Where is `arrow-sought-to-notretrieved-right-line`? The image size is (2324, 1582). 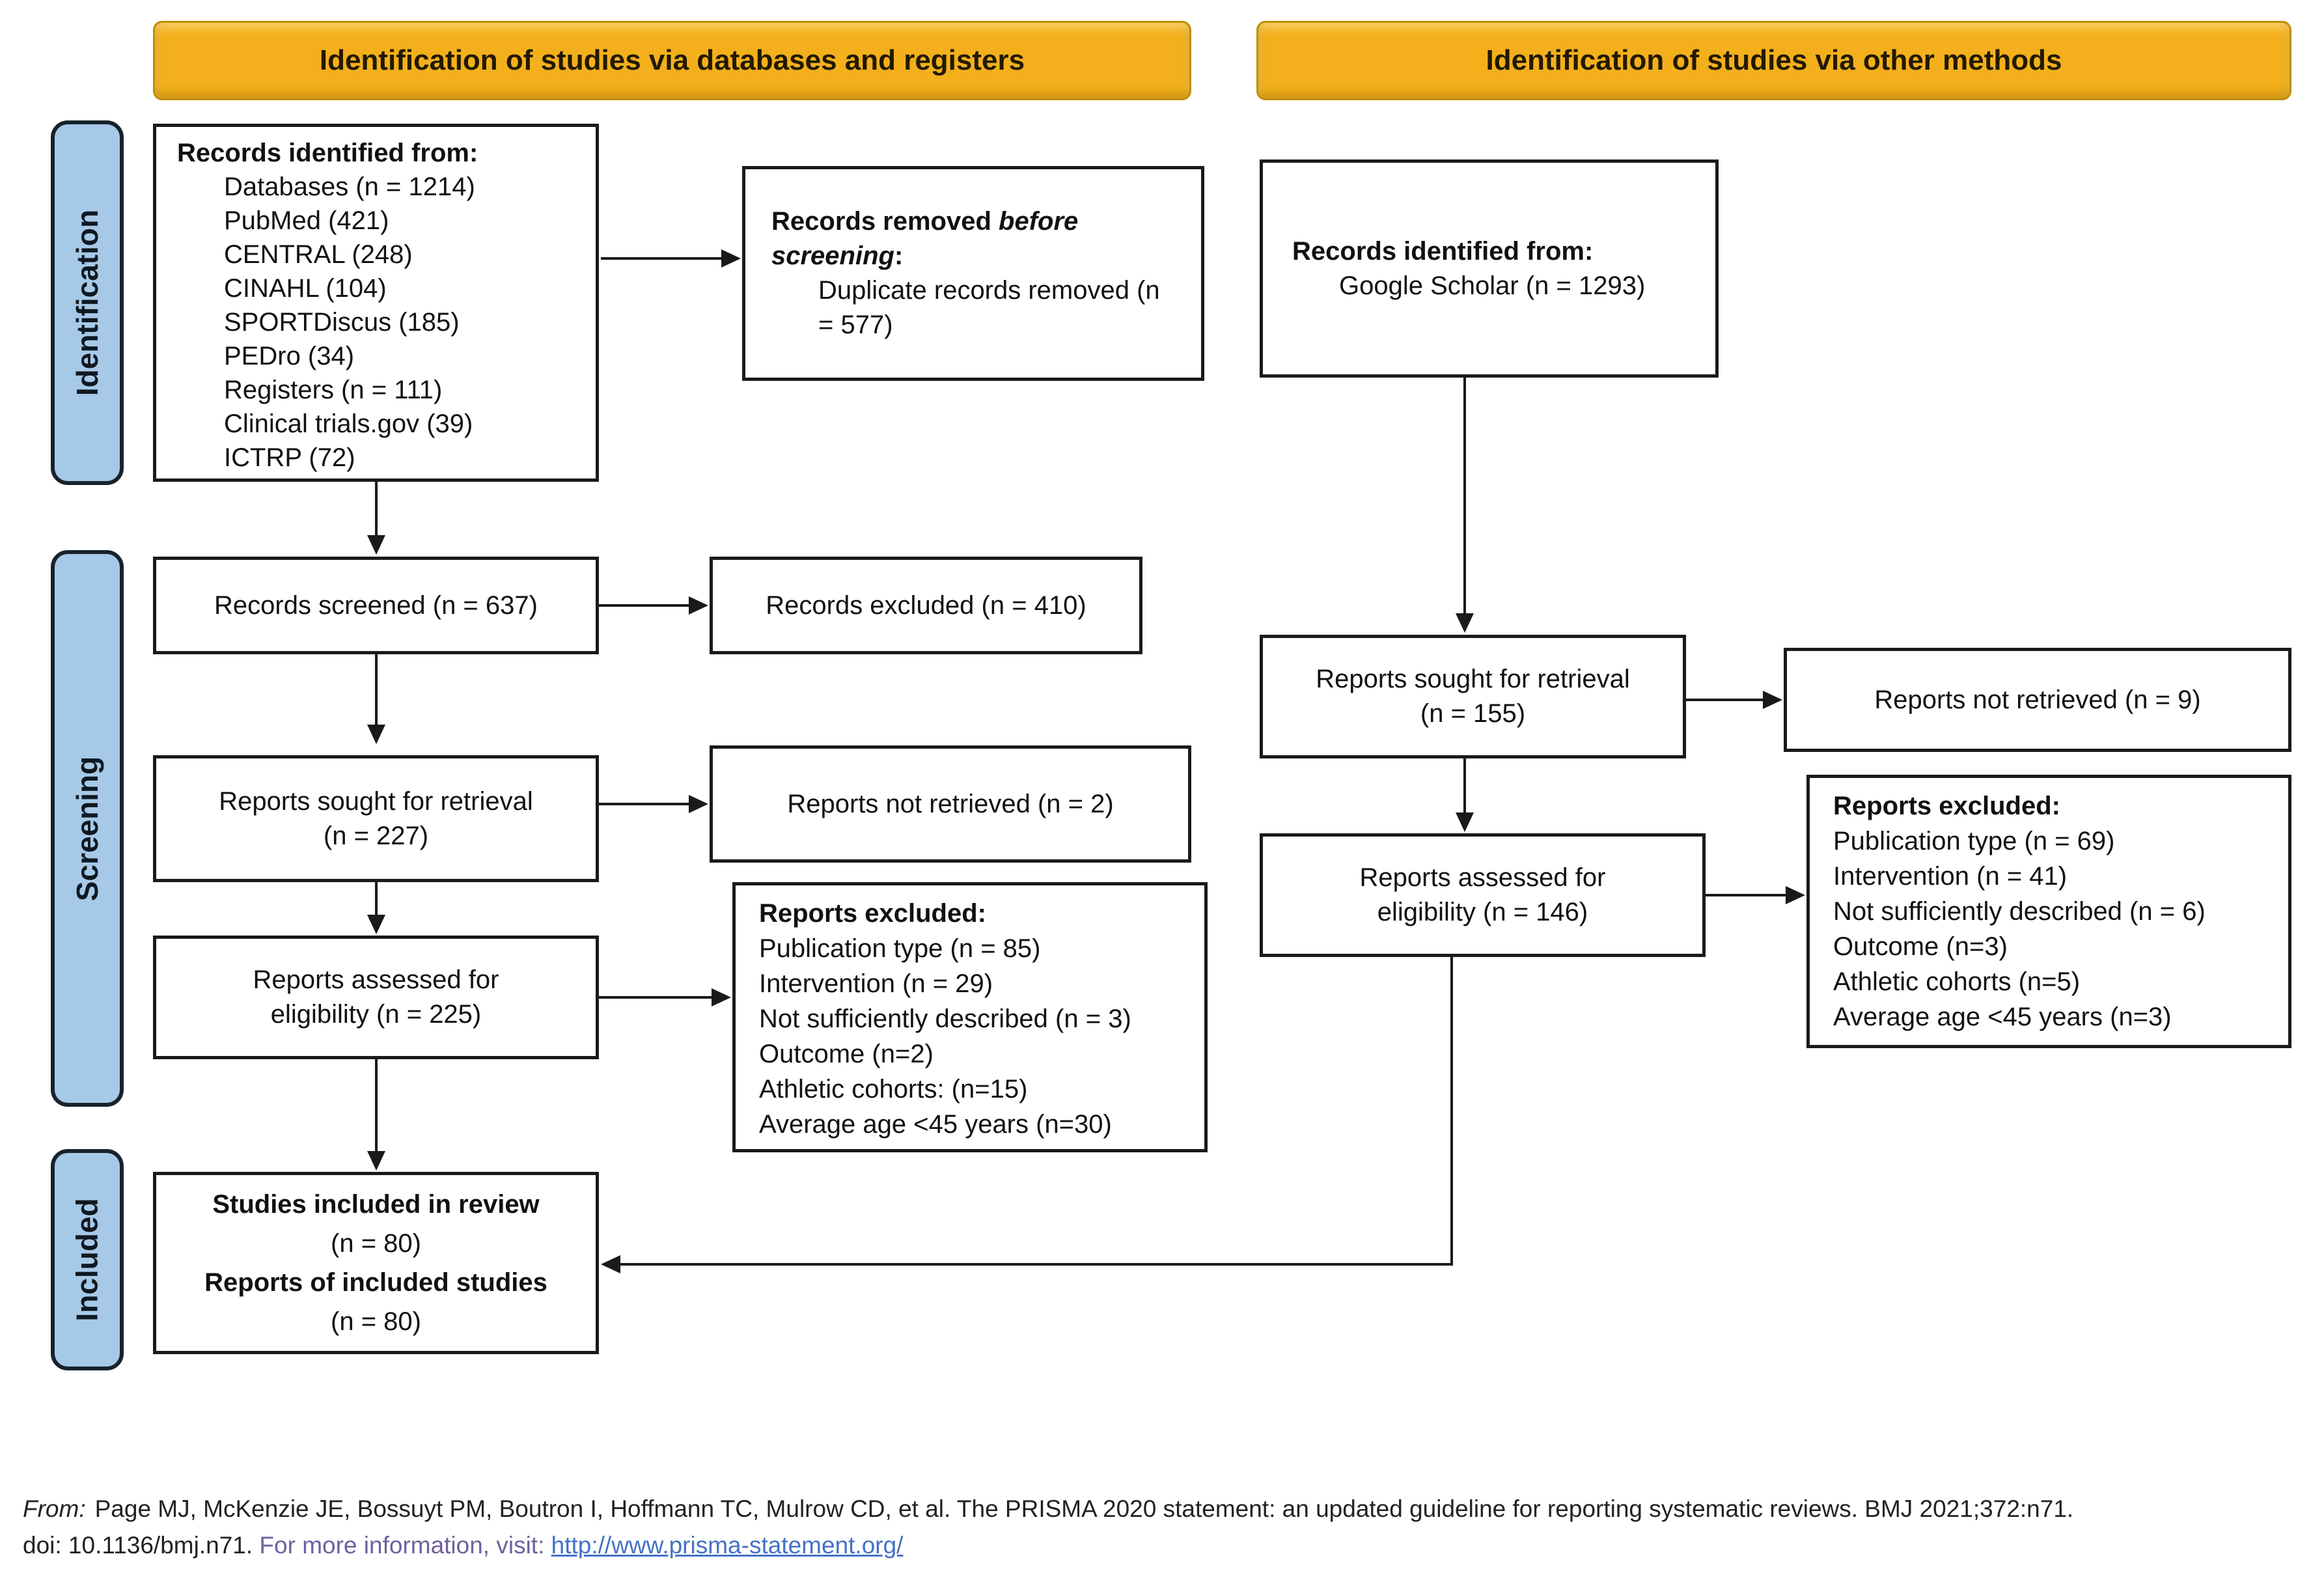 arrow-sought-to-notretrieved-right-line is located at coordinates (1724, 700).